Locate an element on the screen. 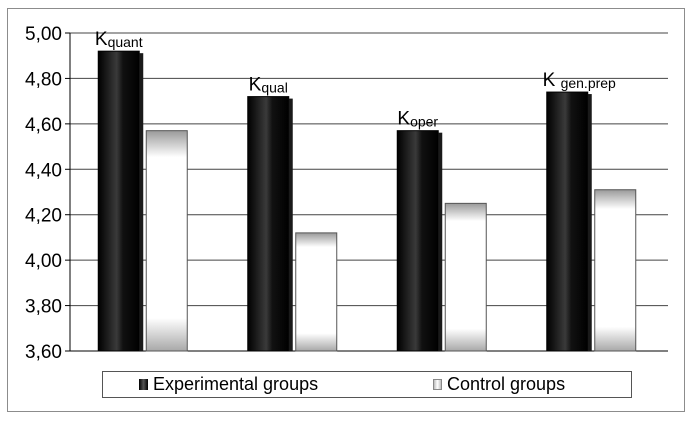  legend-label-control: Control groups is located at coordinates (506, 384).